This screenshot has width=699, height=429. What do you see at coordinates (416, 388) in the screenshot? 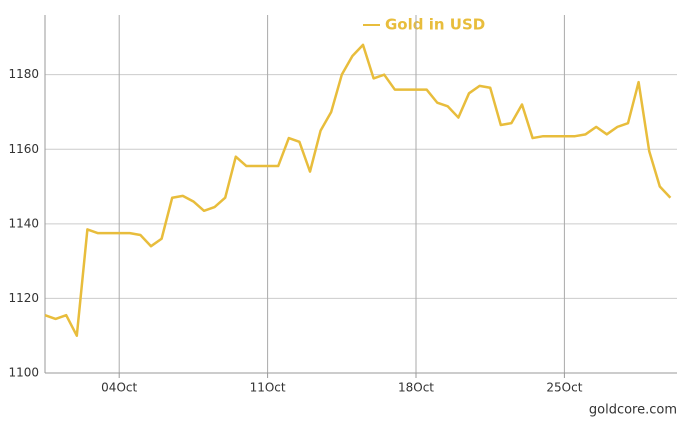
I see `x-tick-label: 18Oct` at bounding box center [416, 388].